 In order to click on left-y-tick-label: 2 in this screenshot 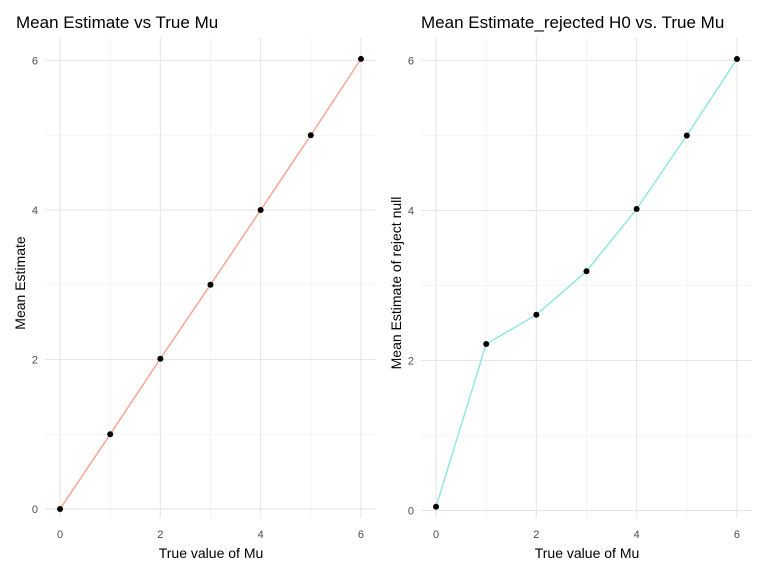, I will do `click(35, 360)`.